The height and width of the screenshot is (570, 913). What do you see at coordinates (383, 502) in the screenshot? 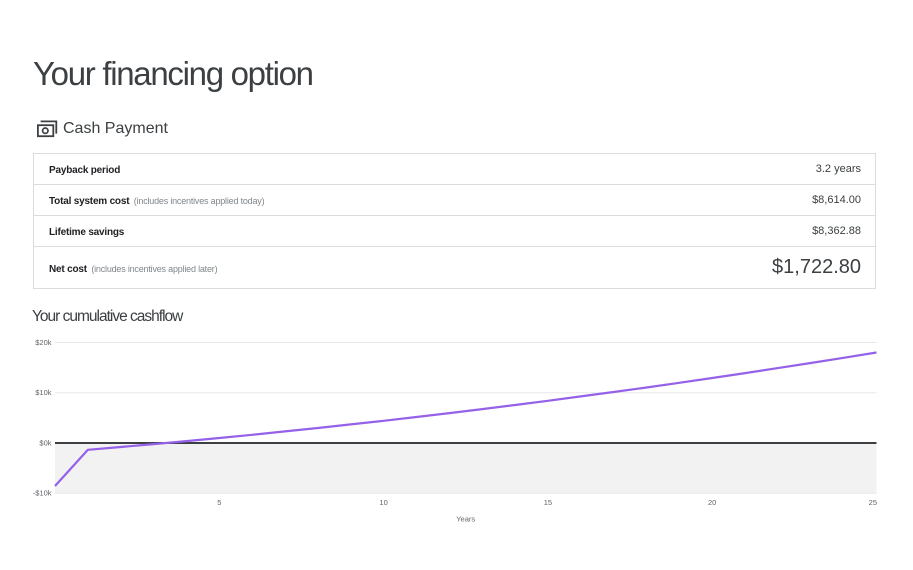
I see `svg-text: 10` at bounding box center [383, 502].